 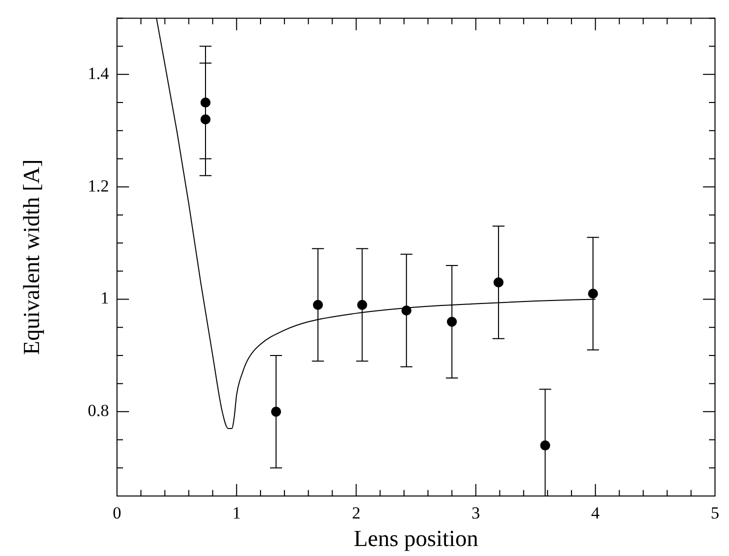 What do you see at coordinates (31, 257) in the screenshot?
I see `y-axis-title: Equivalent width [A]` at bounding box center [31, 257].